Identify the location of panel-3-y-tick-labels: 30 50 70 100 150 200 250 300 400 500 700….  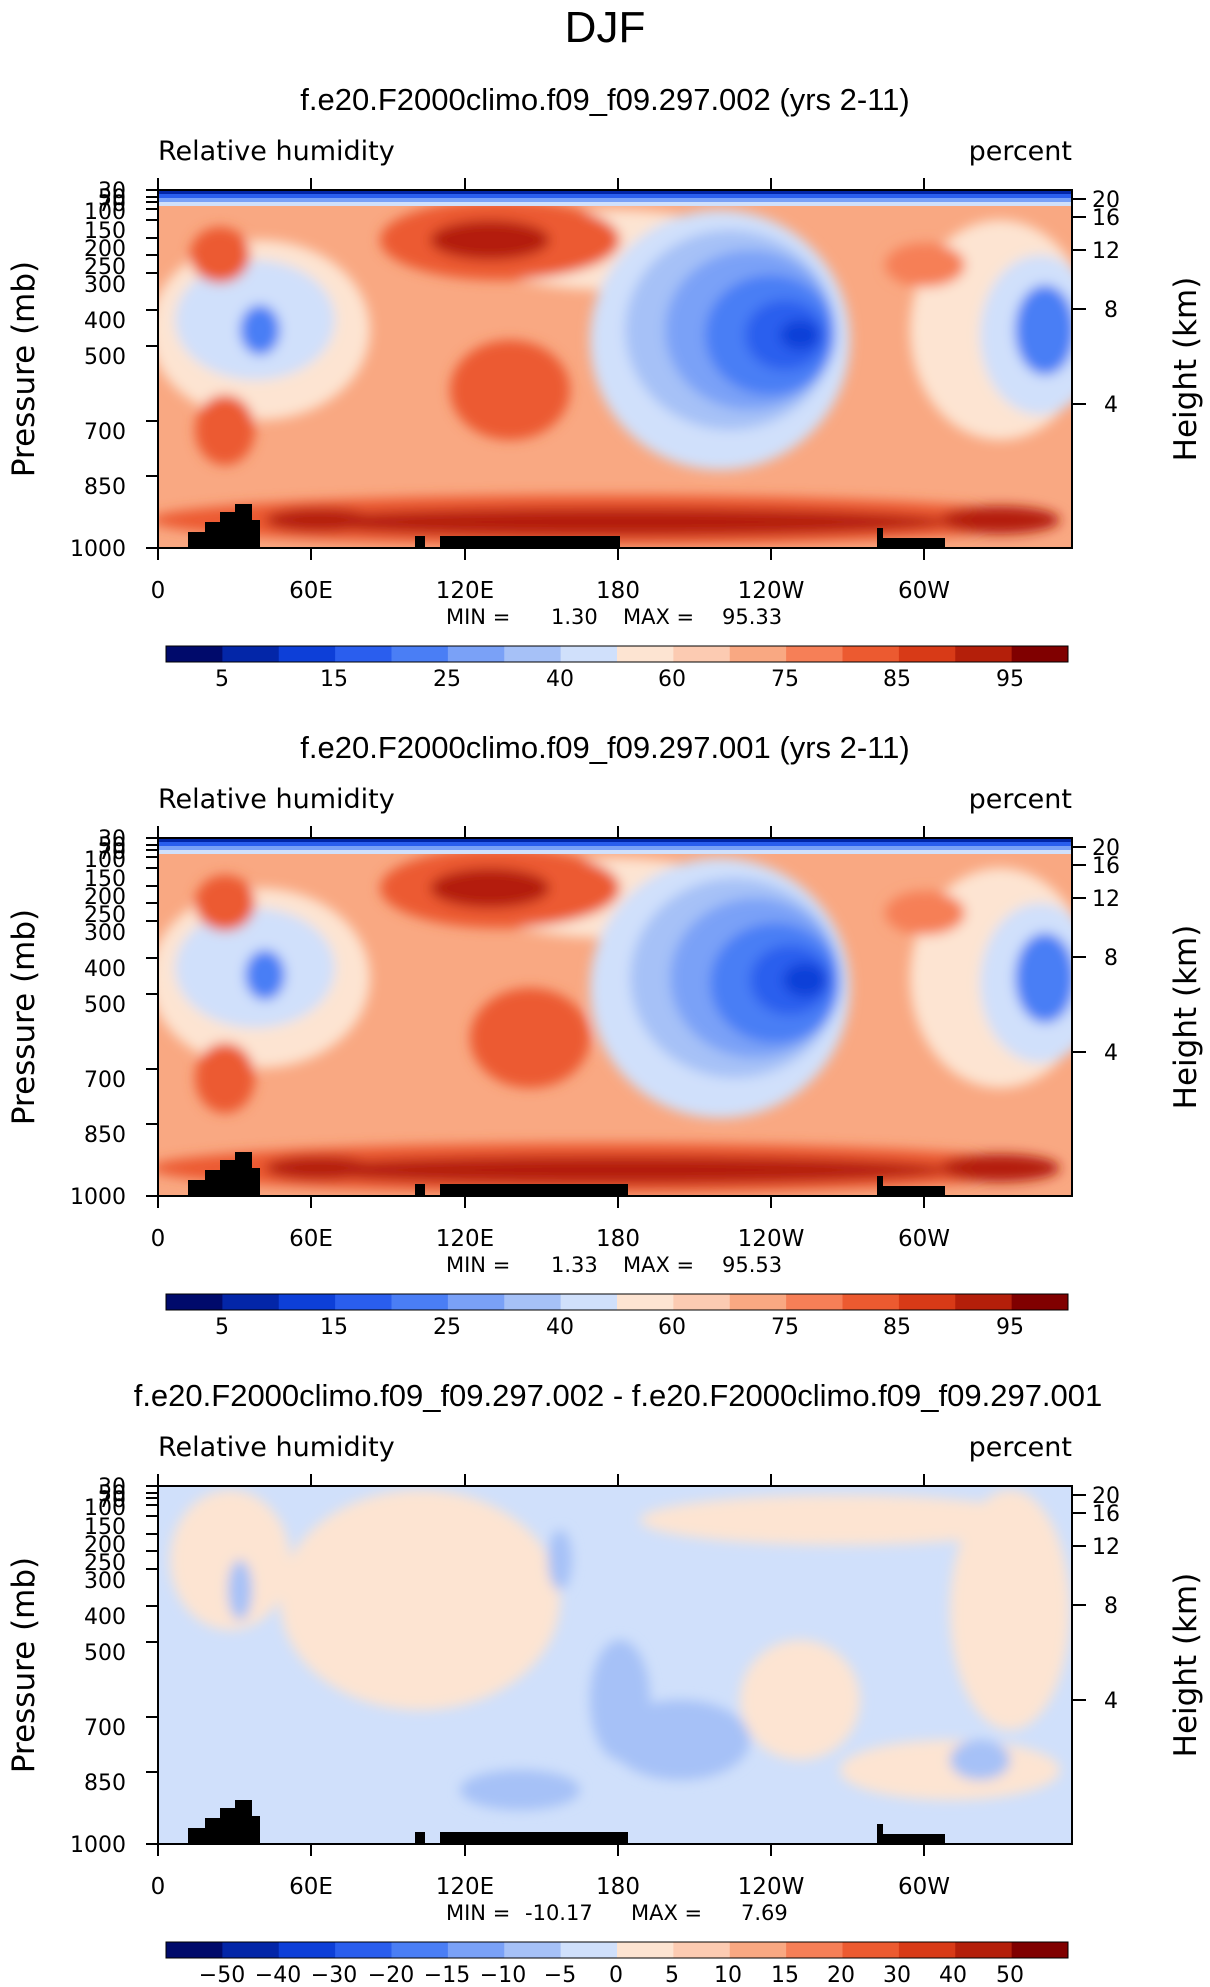
(98, 1666).